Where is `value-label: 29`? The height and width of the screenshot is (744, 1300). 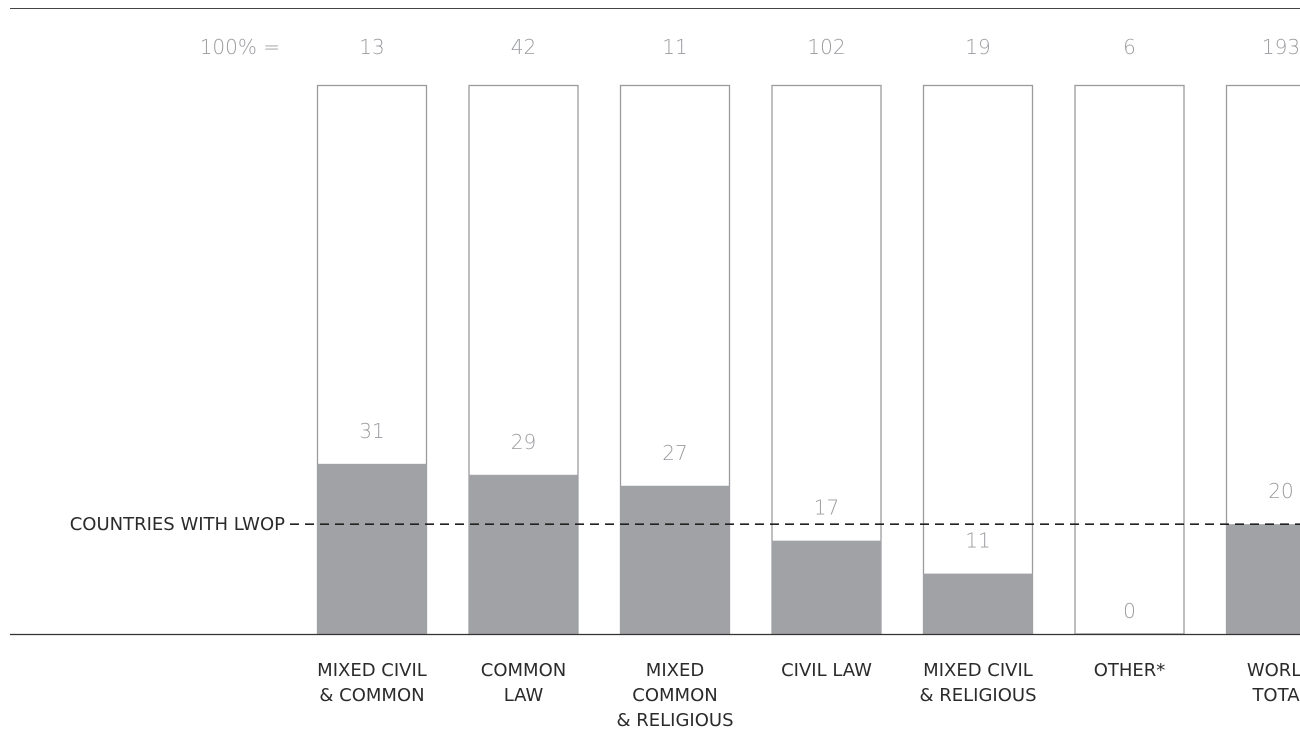 value-label: 29 is located at coordinates (523, 442).